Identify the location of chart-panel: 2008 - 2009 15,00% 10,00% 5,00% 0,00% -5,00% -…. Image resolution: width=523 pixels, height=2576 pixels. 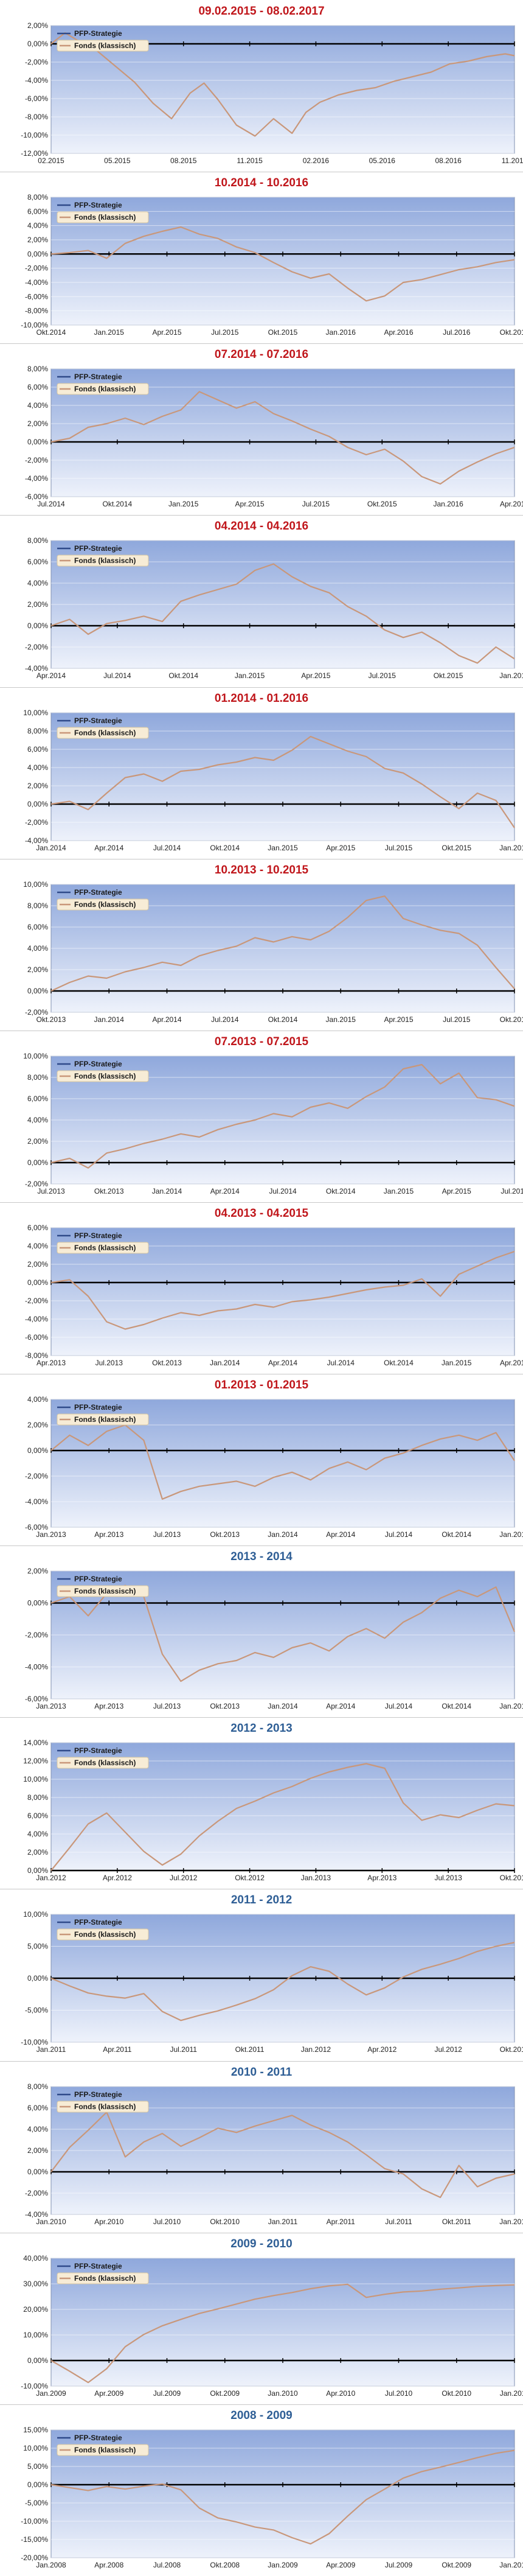
(261, 2490).